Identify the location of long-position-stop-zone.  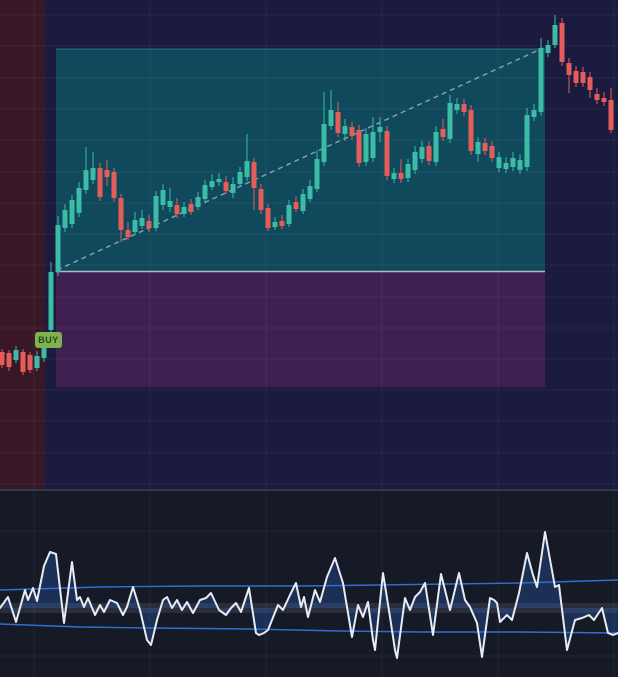
(300, 329).